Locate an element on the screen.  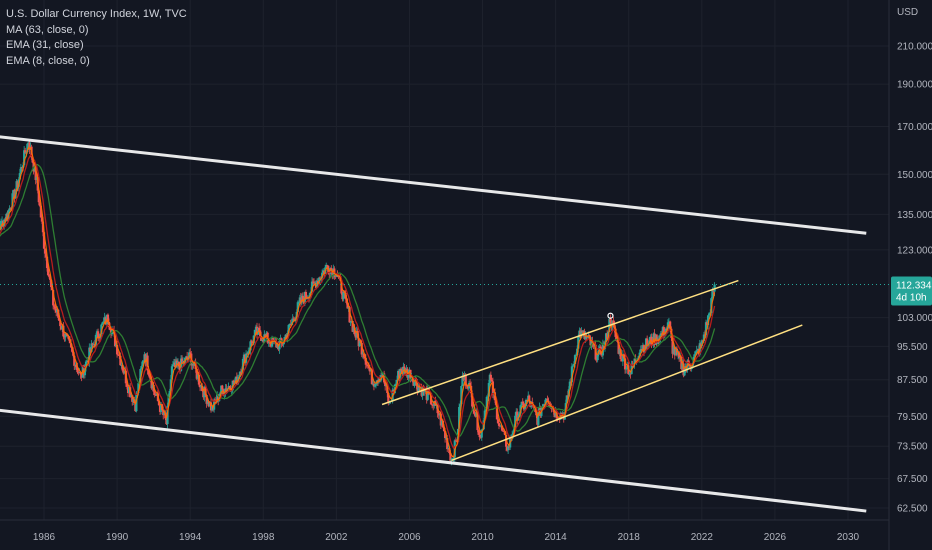
x-tick-label: 1998 is located at coordinates (263, 537).